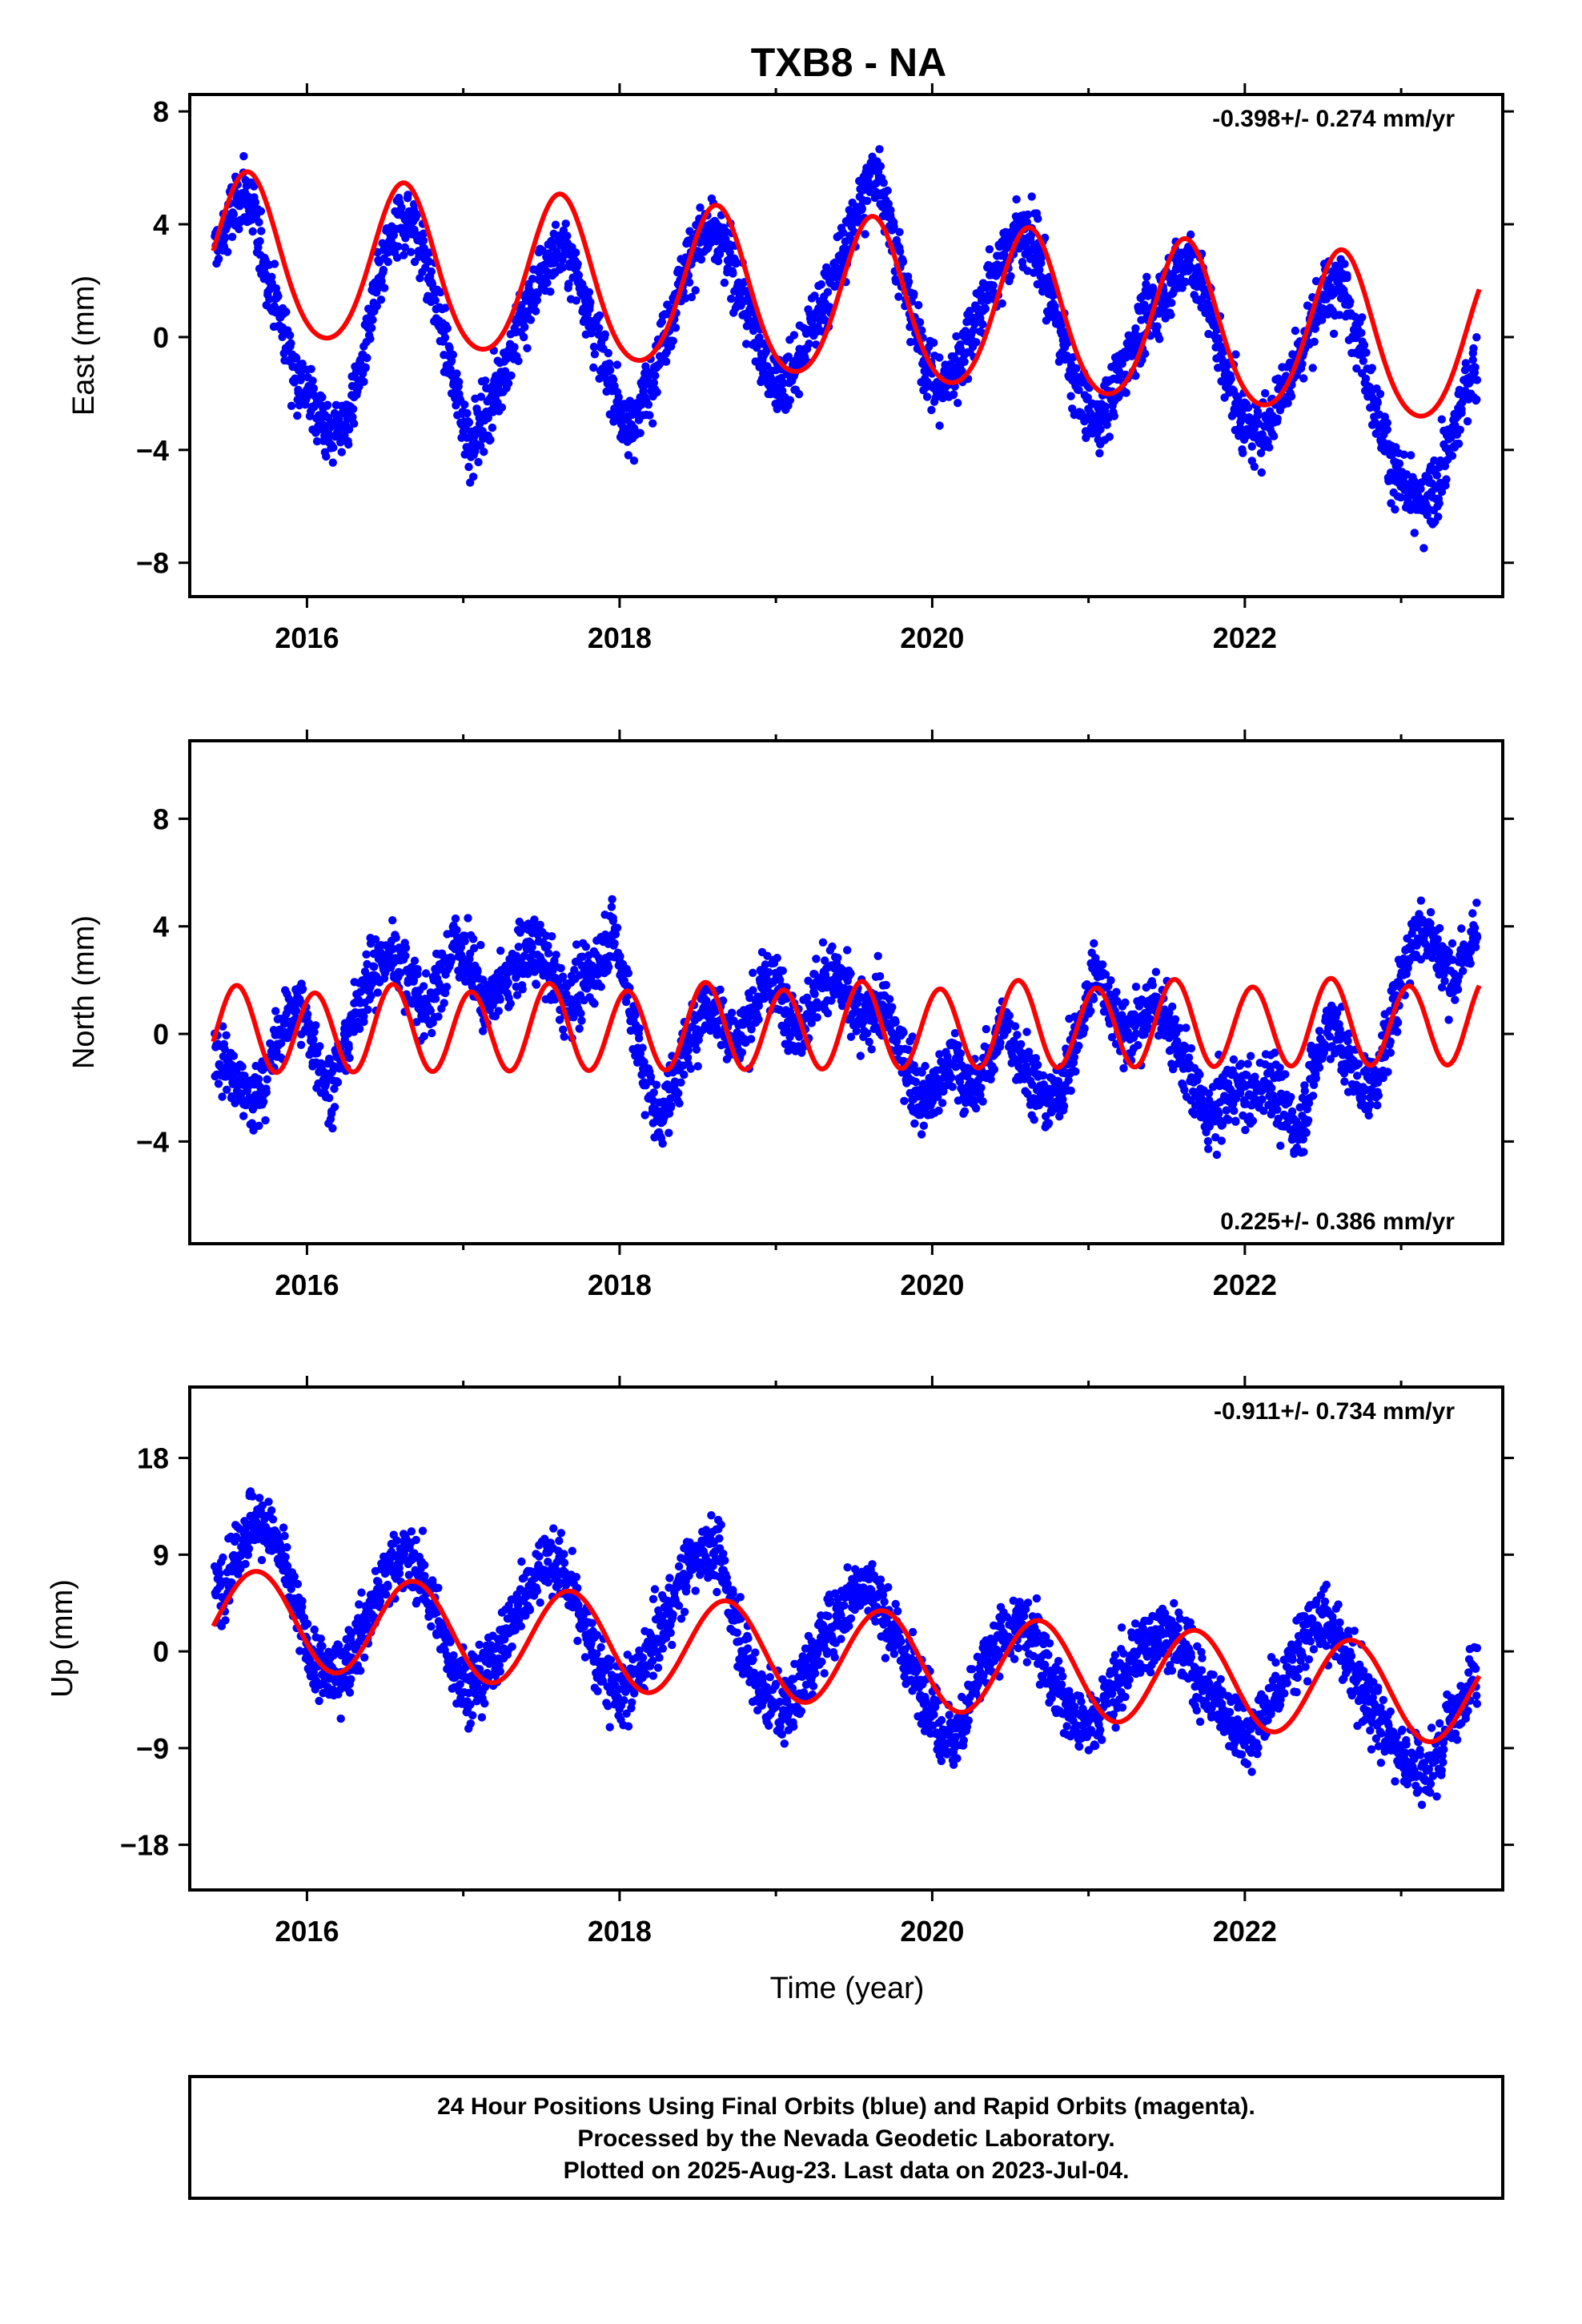 The width and height of the screenshot is (1582, 2324). I want to click on x-tick-label: 2020, so click(932, 637).